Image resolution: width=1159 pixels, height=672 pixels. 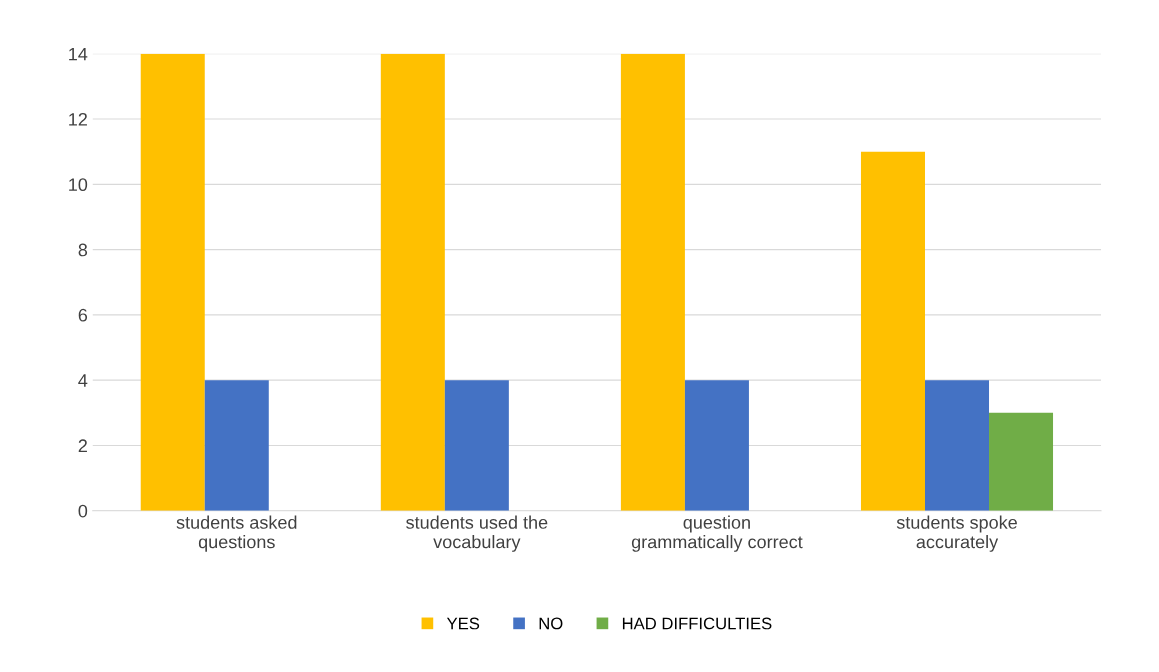 I want to click on y-tick-label: 12, so click(x=78, y=119).